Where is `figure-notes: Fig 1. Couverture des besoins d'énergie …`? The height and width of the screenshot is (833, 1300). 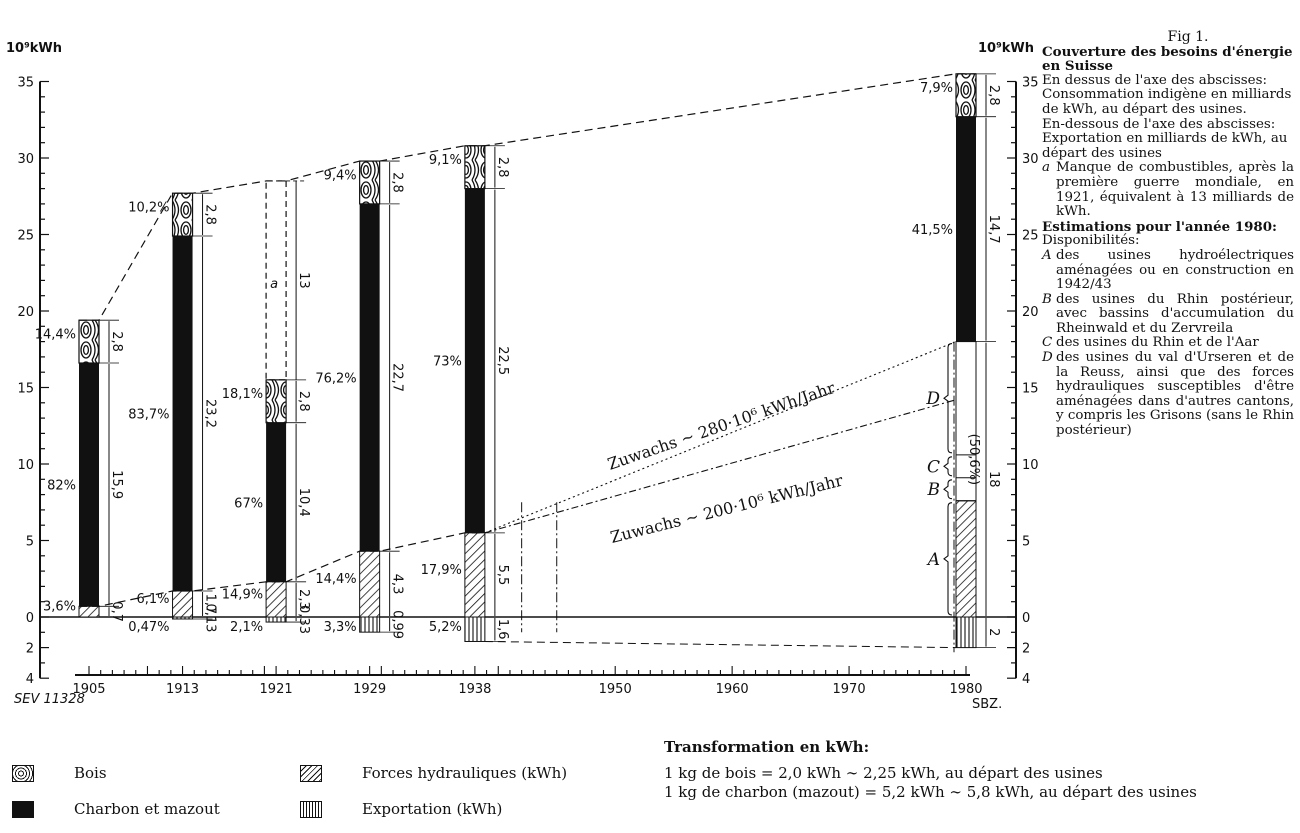
figure-notes: Fig 1. Couverture des besoins d'énergie … is located at coordinates (1168, 234).